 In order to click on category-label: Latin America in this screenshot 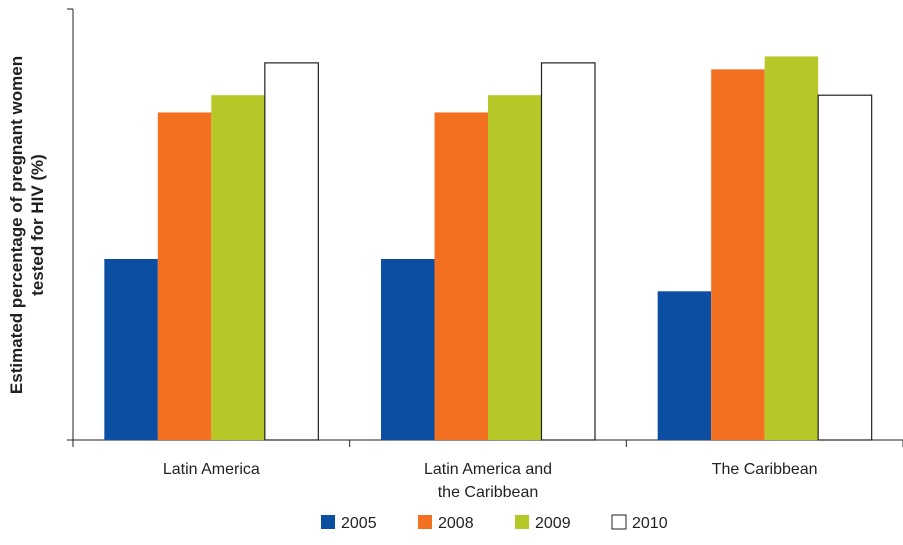, I will do `click(211, 469)`.